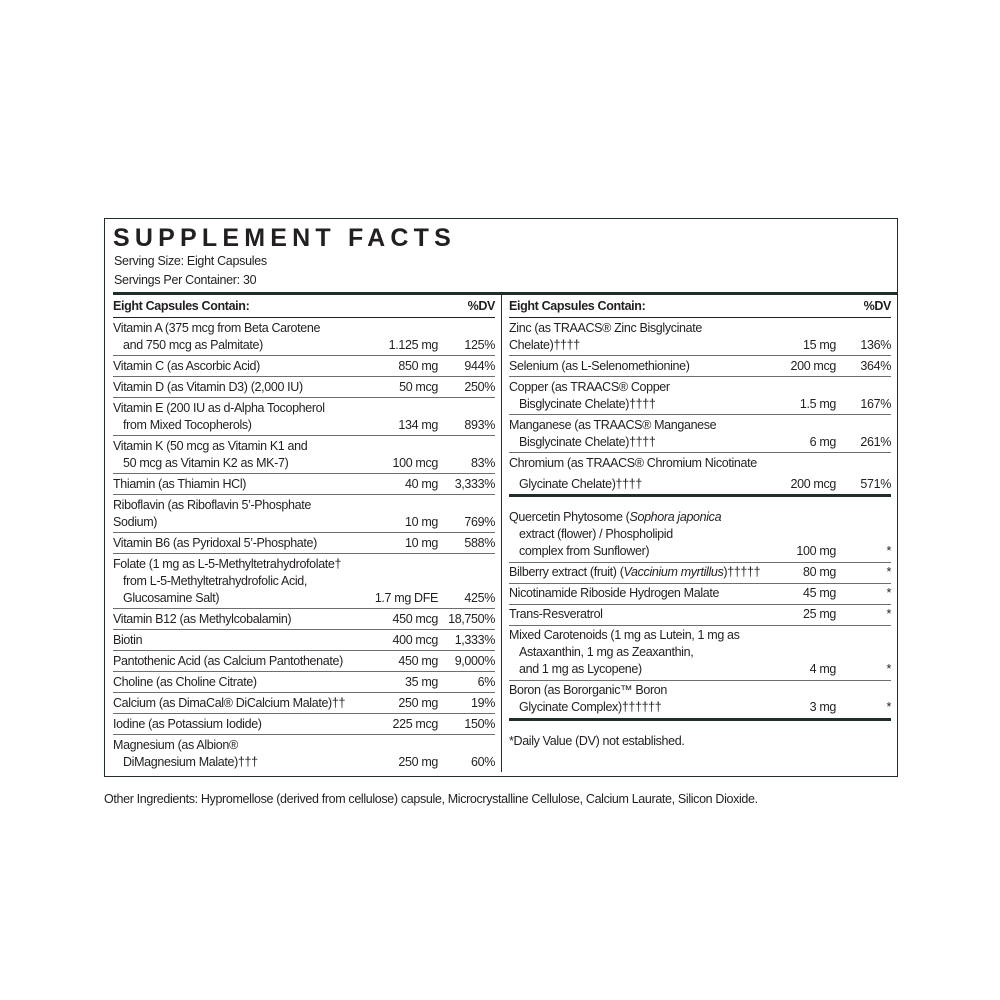  Describe the element at coordinates (481, 306) in the screenshot. I see `header-dv: %DV` at that location.